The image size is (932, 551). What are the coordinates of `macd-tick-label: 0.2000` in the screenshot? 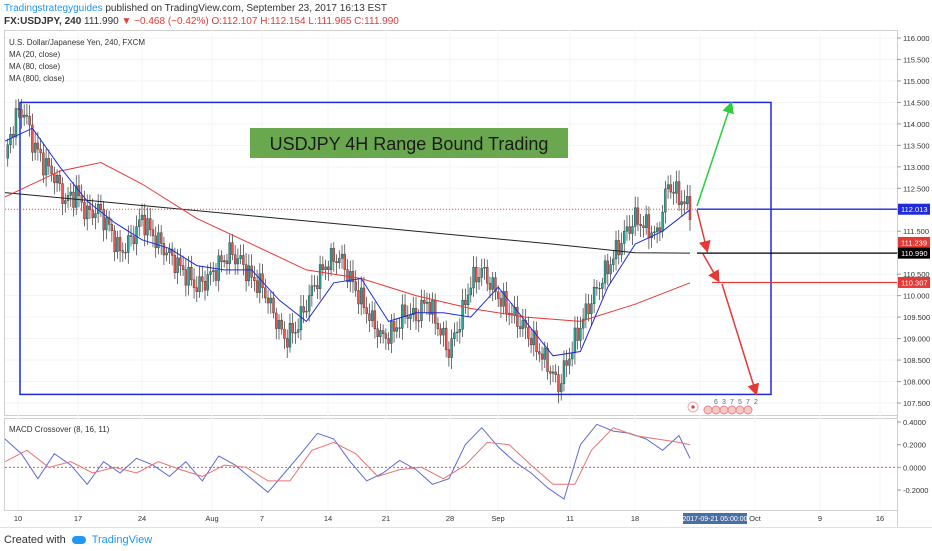 It's located at (914, 445).